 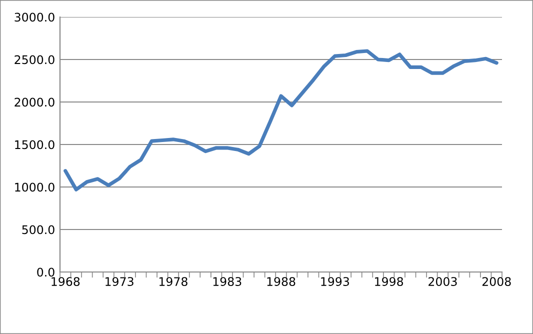 I want to click on x-tick-label: 1973, so click(x=120, y=281).